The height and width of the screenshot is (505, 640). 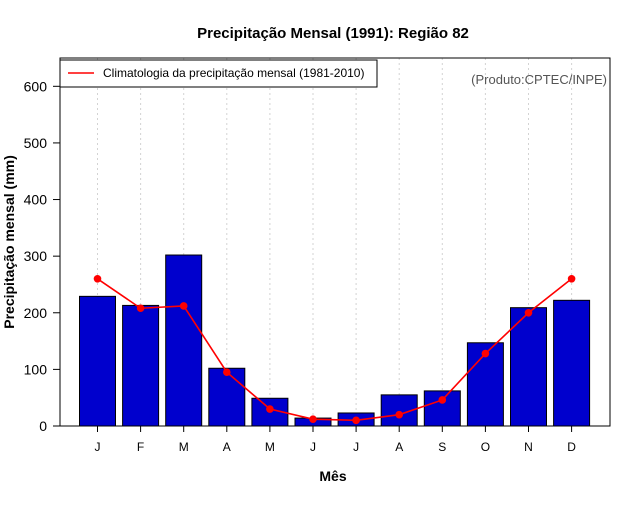 What do you see at coordinates (485, 447) in the screenshot?
I see `x-tick-label: O` at bounding box center [485, 447].